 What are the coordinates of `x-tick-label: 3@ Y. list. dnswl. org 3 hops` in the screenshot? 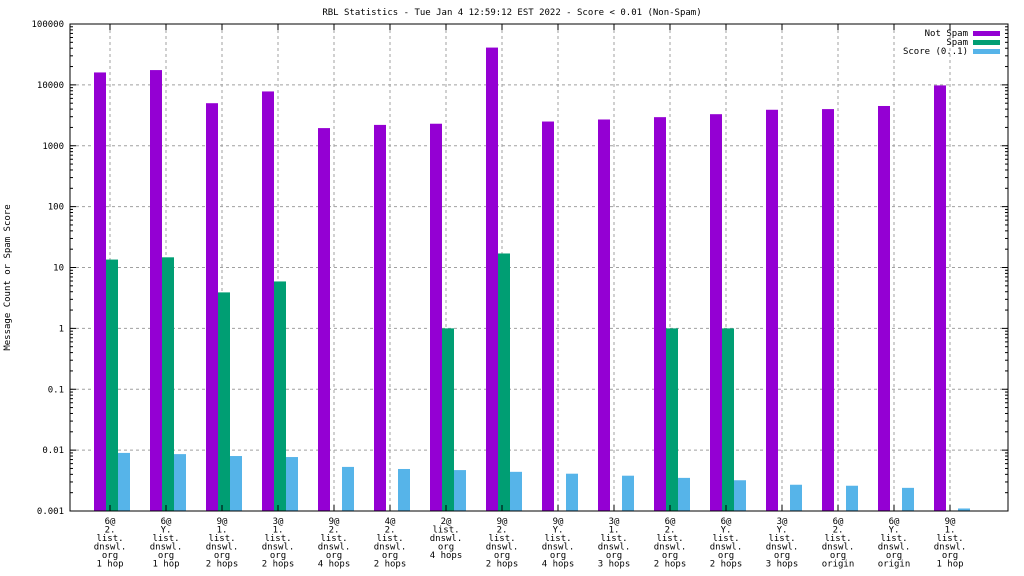 It's located at (782, 543).